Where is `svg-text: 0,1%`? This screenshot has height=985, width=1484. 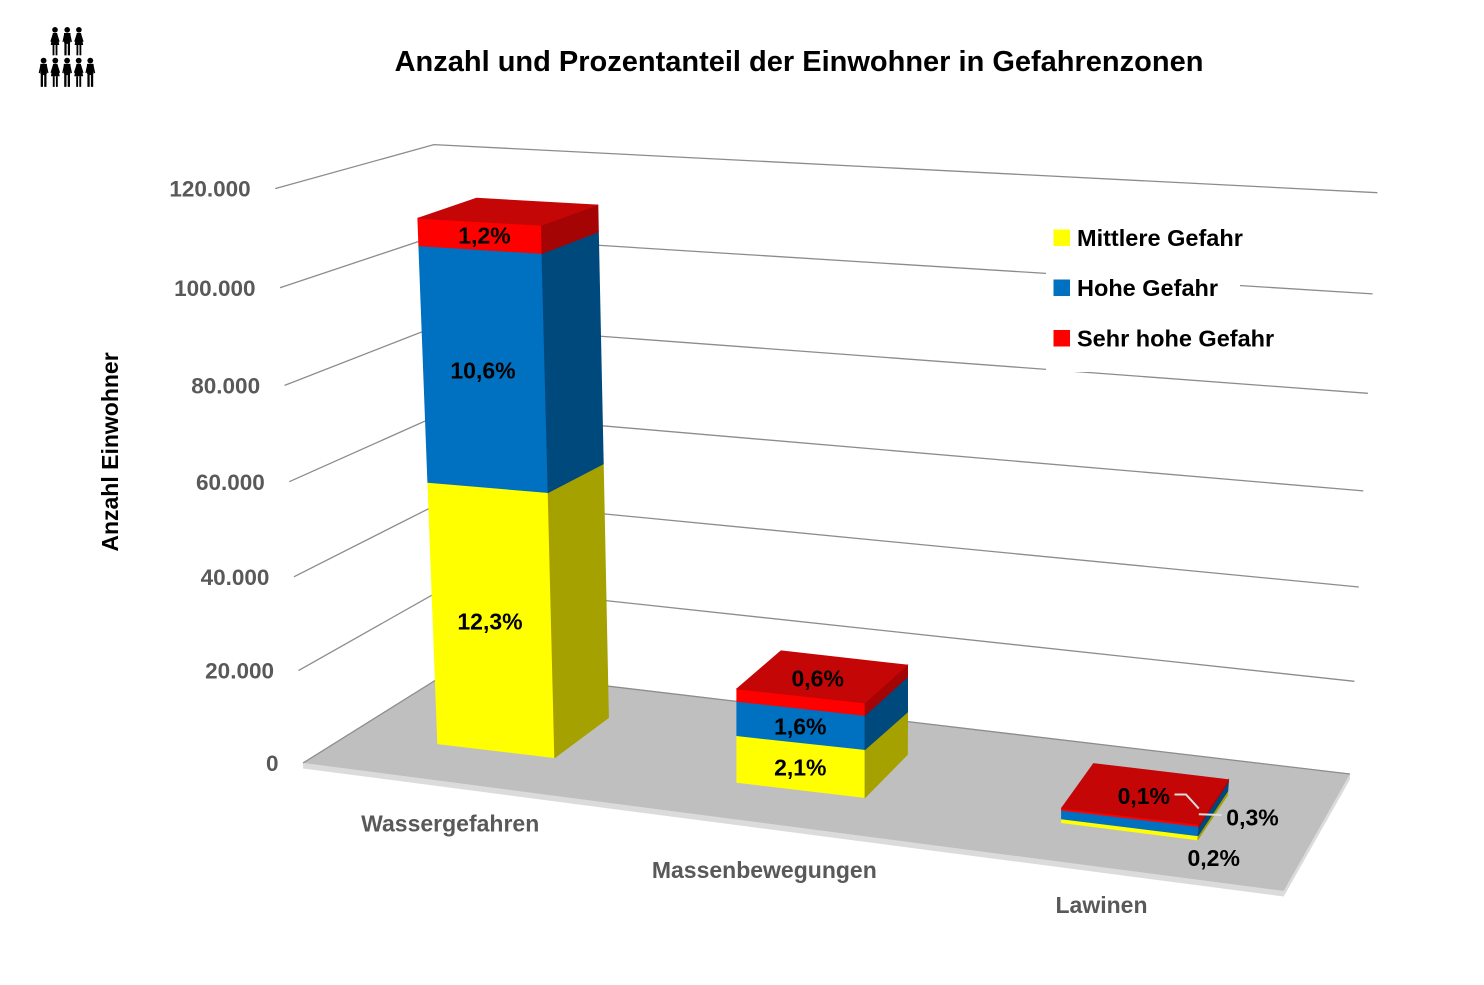
svg-text: 0,1% is located at coordinates (1144, 796).